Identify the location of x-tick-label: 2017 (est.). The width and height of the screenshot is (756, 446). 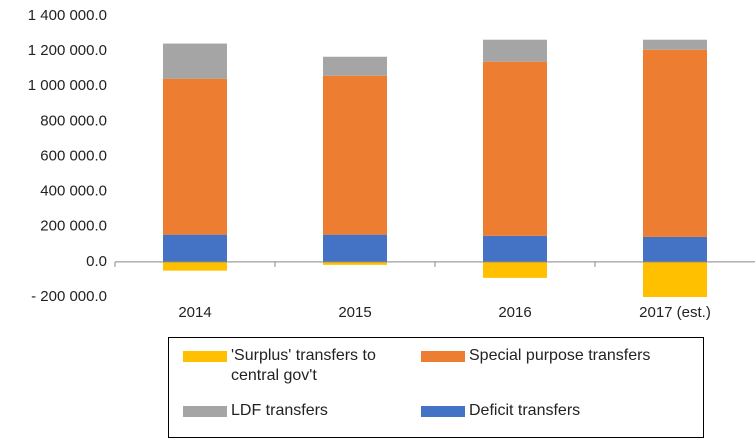
(675, 312).